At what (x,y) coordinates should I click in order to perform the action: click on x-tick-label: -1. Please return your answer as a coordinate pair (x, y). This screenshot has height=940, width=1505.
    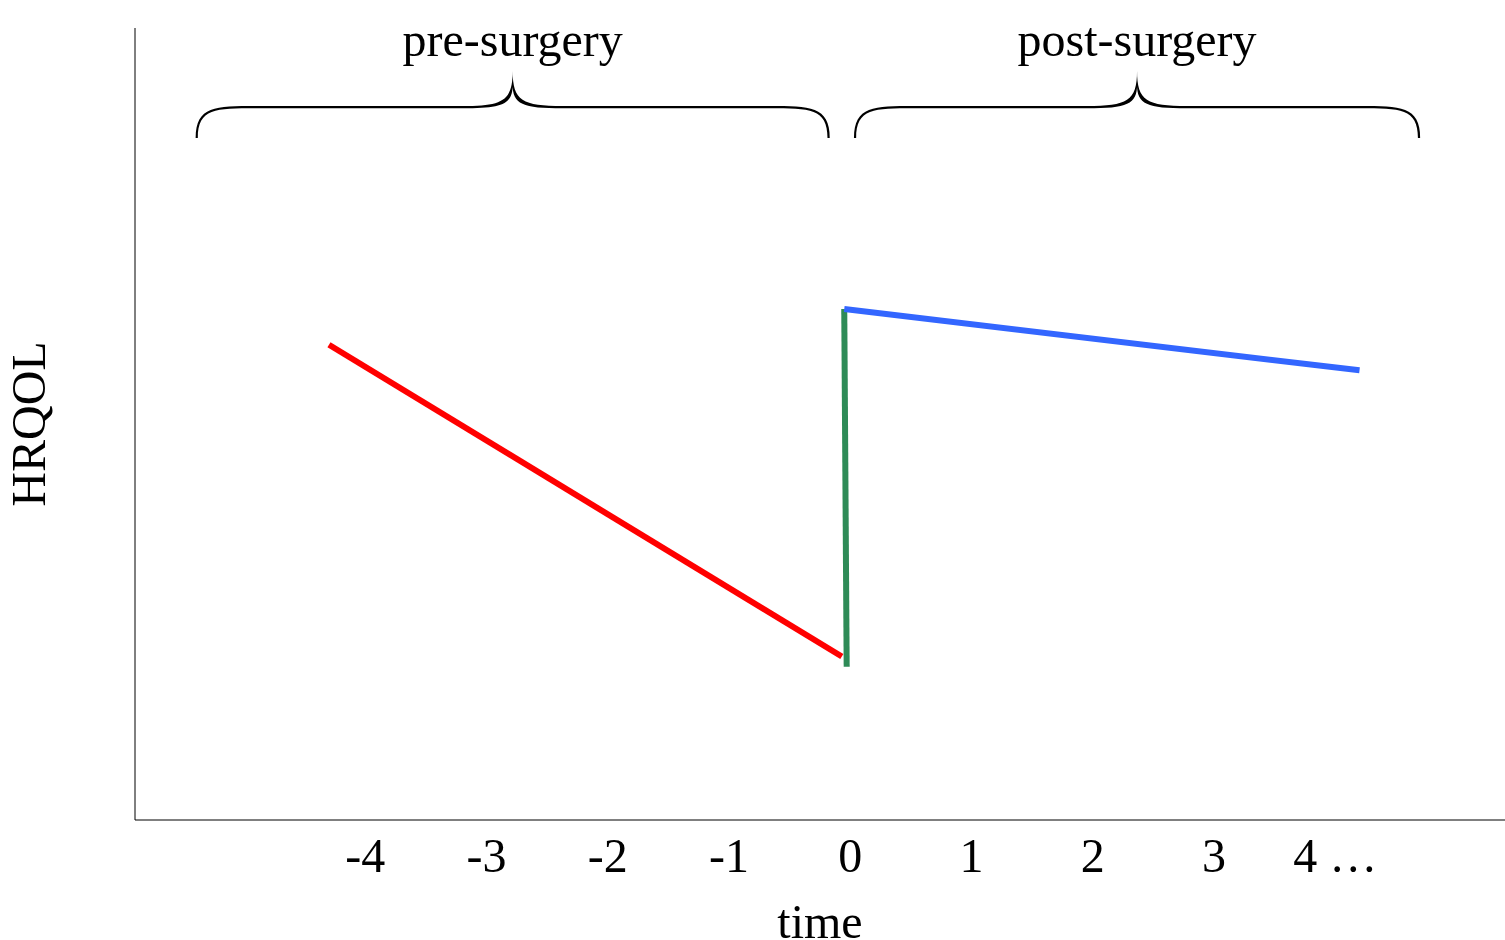
    Looking at the image, I should click on (729, 856).